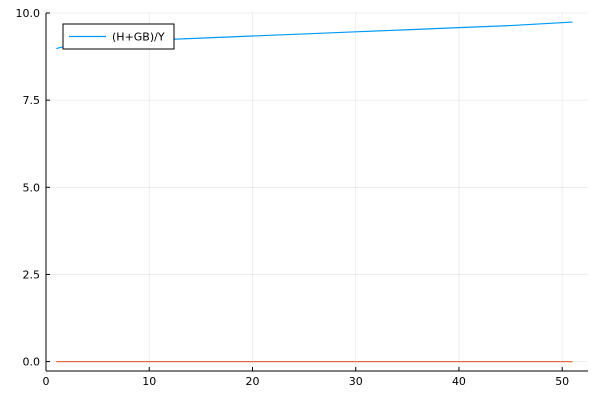  What do you see at coordinates (562, 381) in the screenshot?
I see `x-tick-label: 50` at bounding box center [562, 381].